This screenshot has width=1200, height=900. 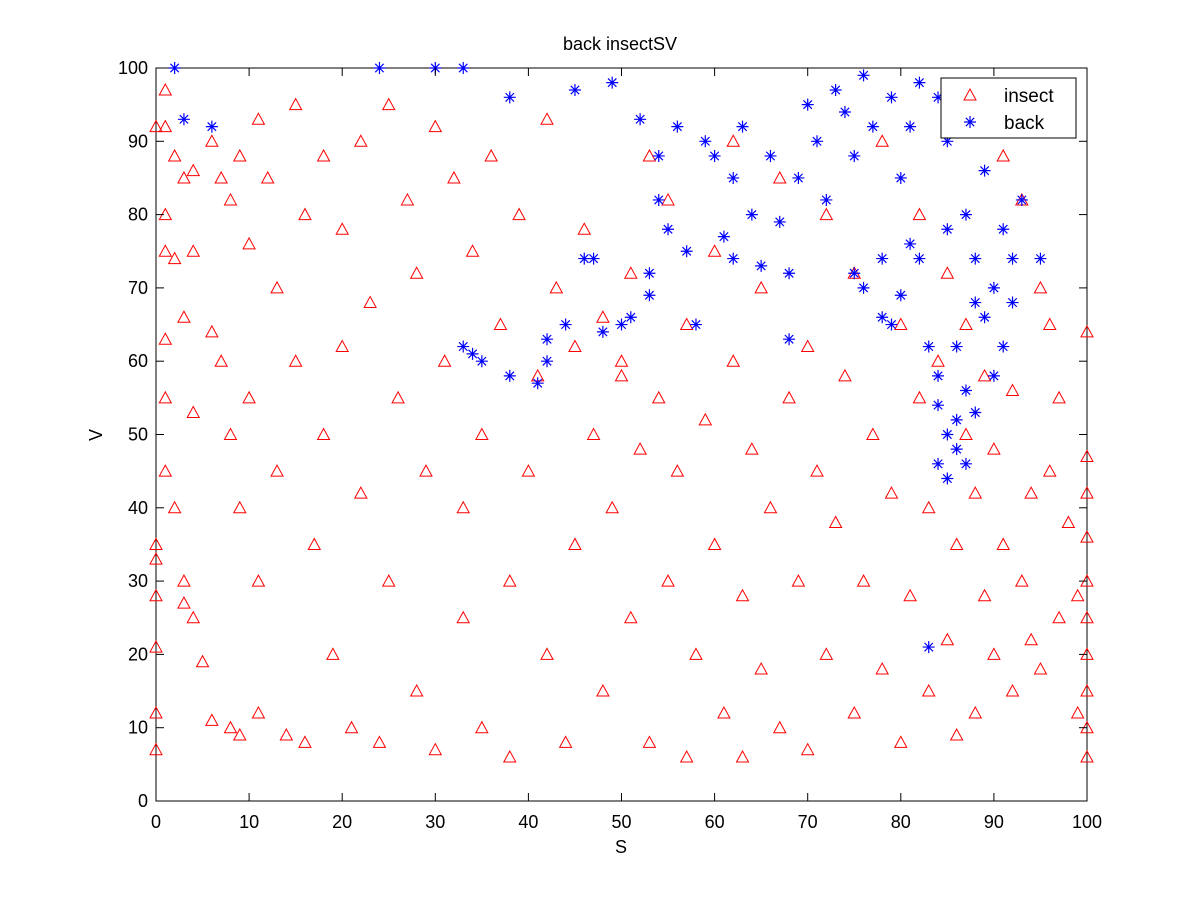 I want to click on legend-label-back: back, so click(x=1024, y=123).